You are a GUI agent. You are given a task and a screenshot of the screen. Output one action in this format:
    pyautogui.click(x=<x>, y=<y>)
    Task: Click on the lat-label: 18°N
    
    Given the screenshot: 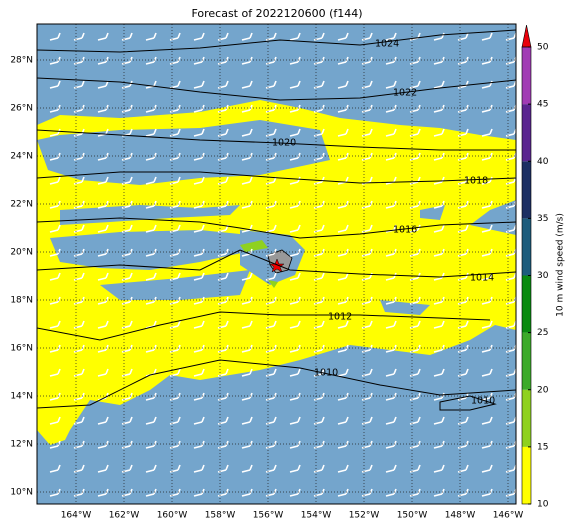 What is the action you would take?
    pyautogui.click(x=21, y=301)
    